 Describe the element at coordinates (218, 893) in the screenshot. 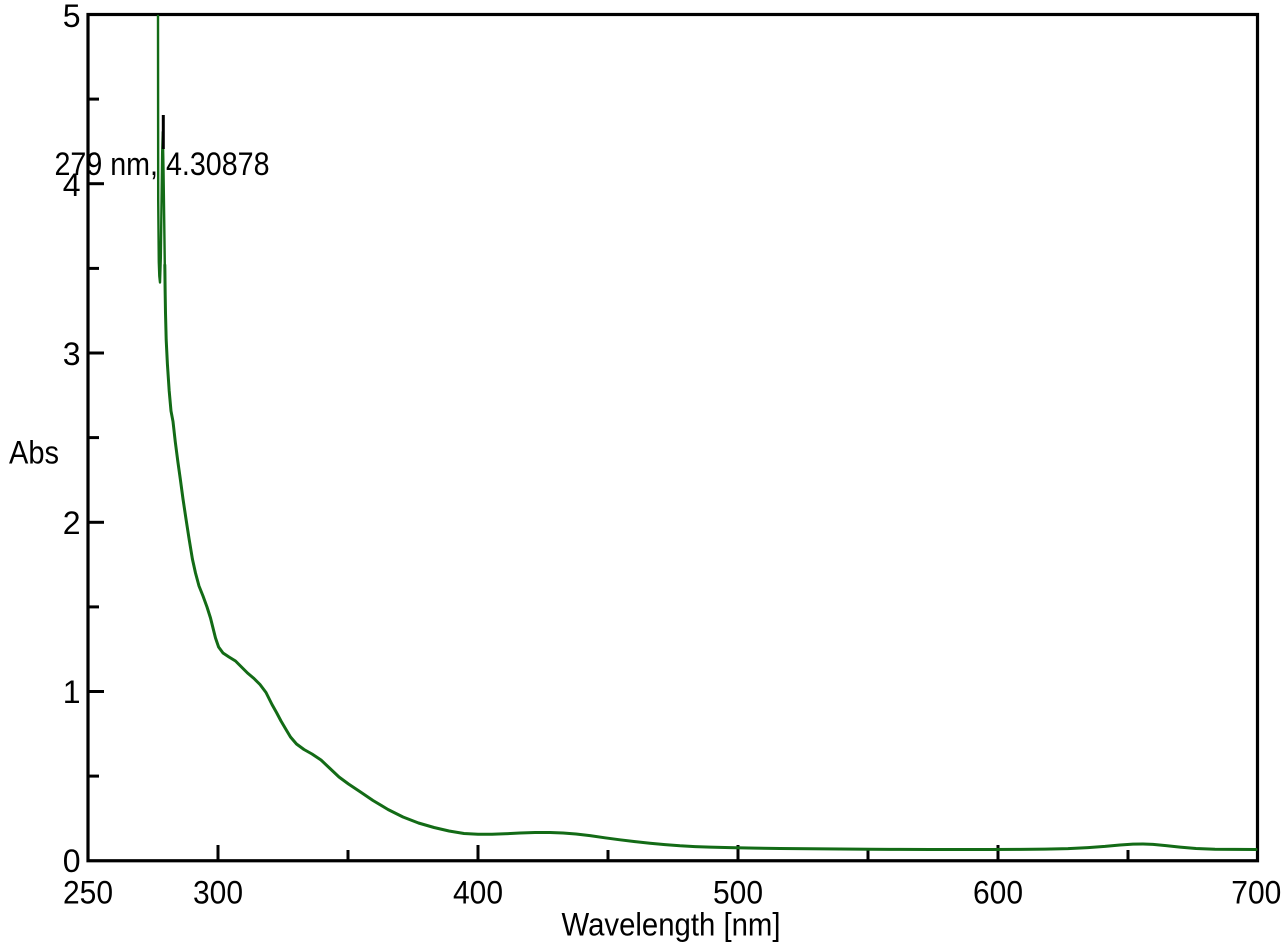

I see `svg-text: 300` at that location.